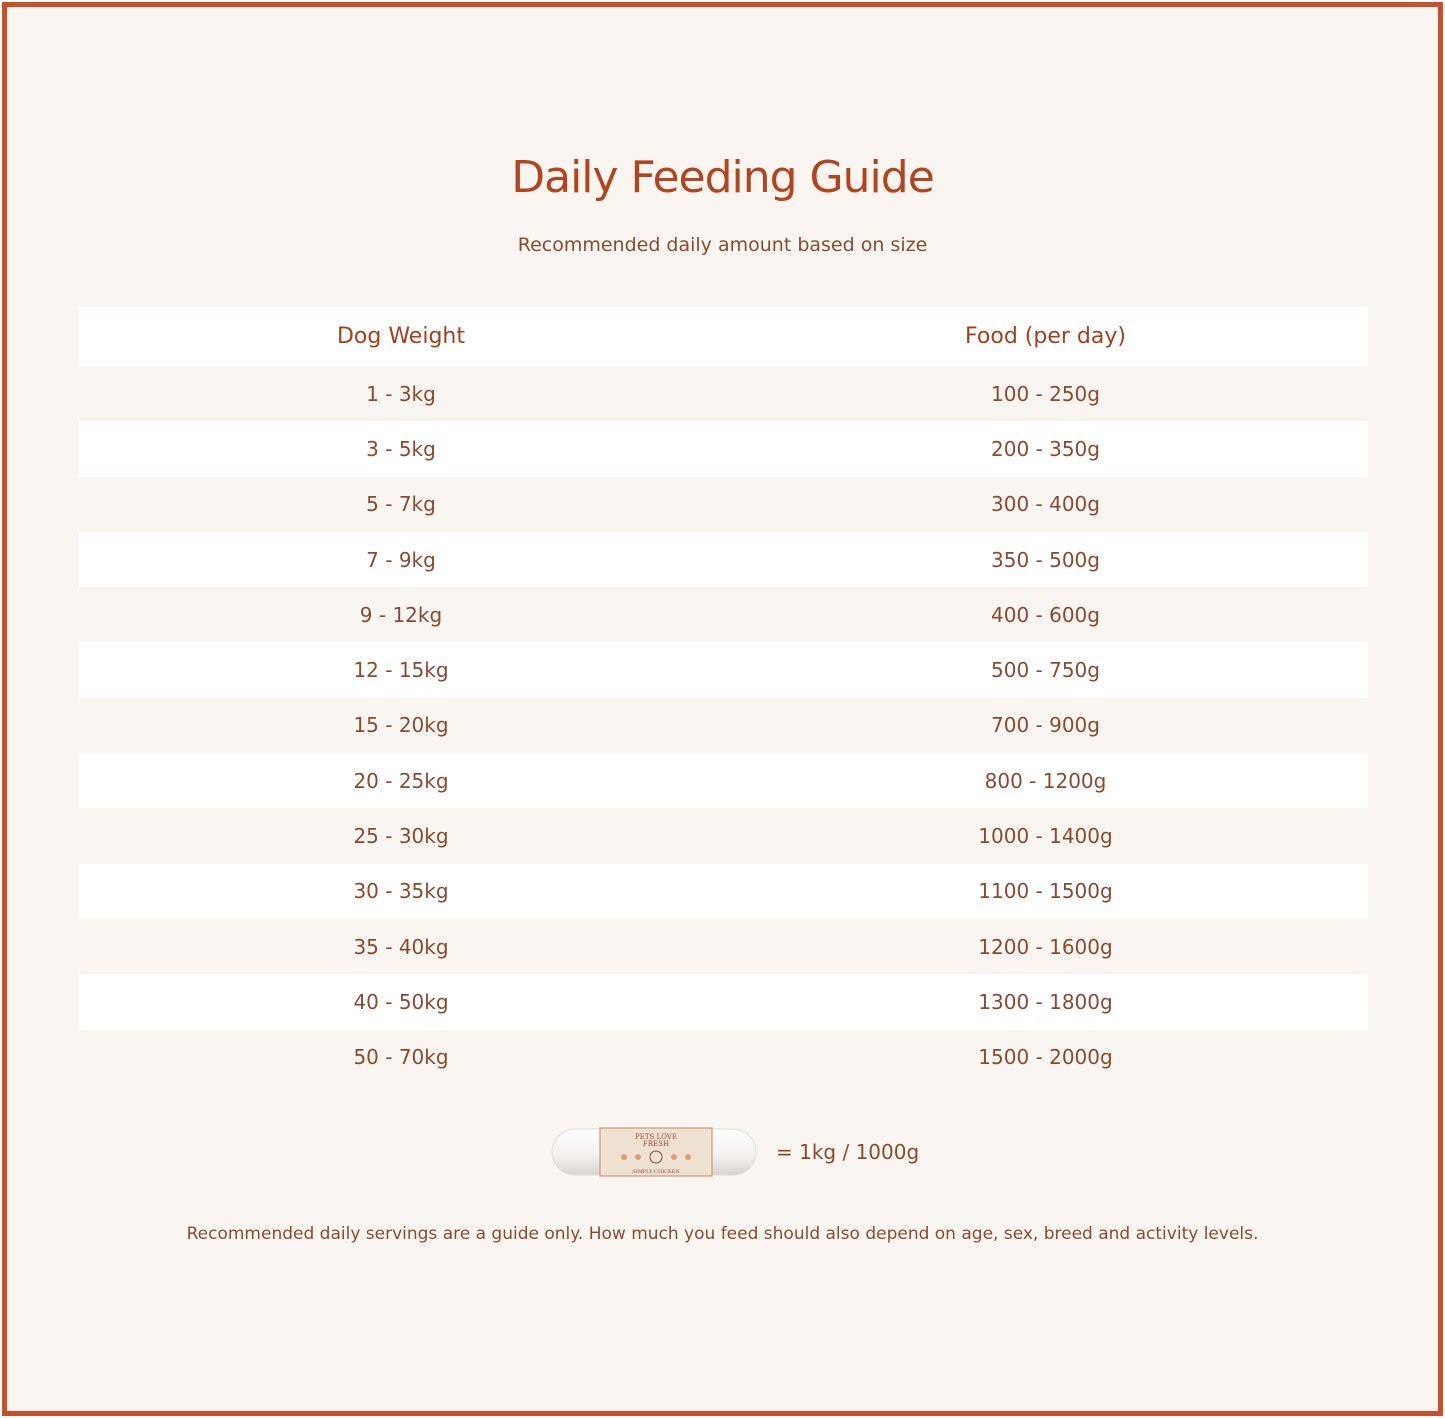 The image size is (1445, 1418). What do you see at coordinates (723, 449) in the screenshot?
I see `table-row: 3 - 5kg 200 - 350g` at bounding box center [723, 449].